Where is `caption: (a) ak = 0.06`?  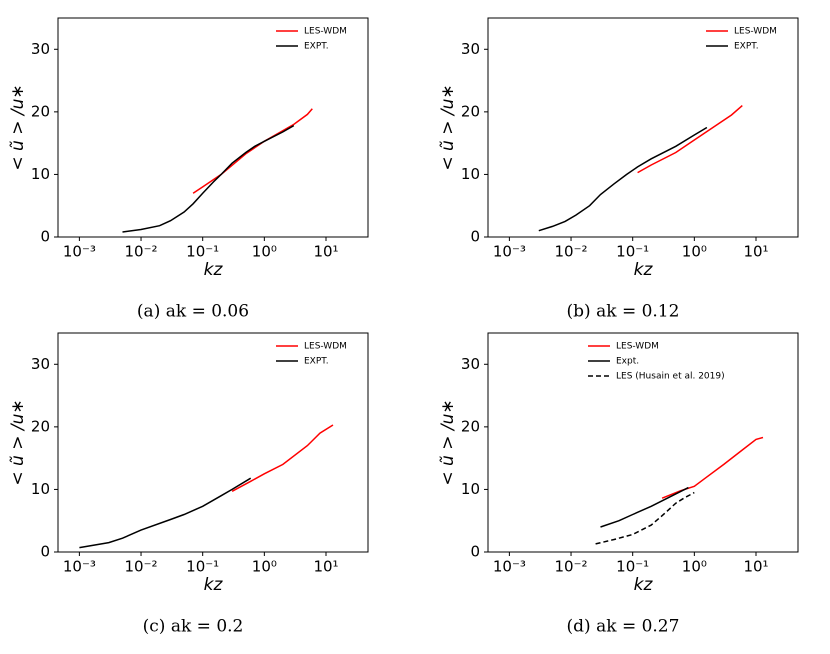 caption: (a) ak = 0.06 is located at coordinates (193, 312).